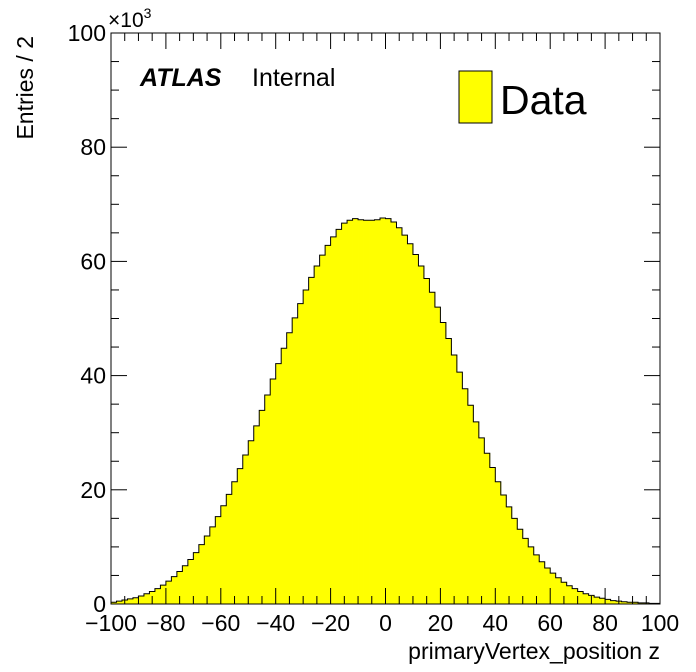 This screenshot has width=696, height=672. I want to click on x-tick-label: −40, so click(275, 623).